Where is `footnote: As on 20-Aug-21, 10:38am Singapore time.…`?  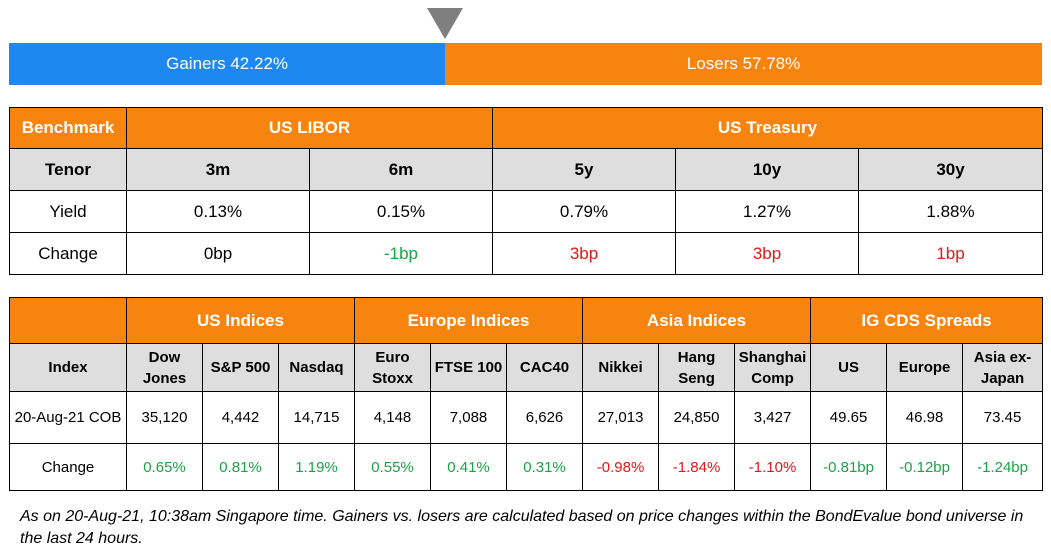
footnote: As on 20-Aug-21, 10:38am Singapore time.… is located at coordinates (522, 527).